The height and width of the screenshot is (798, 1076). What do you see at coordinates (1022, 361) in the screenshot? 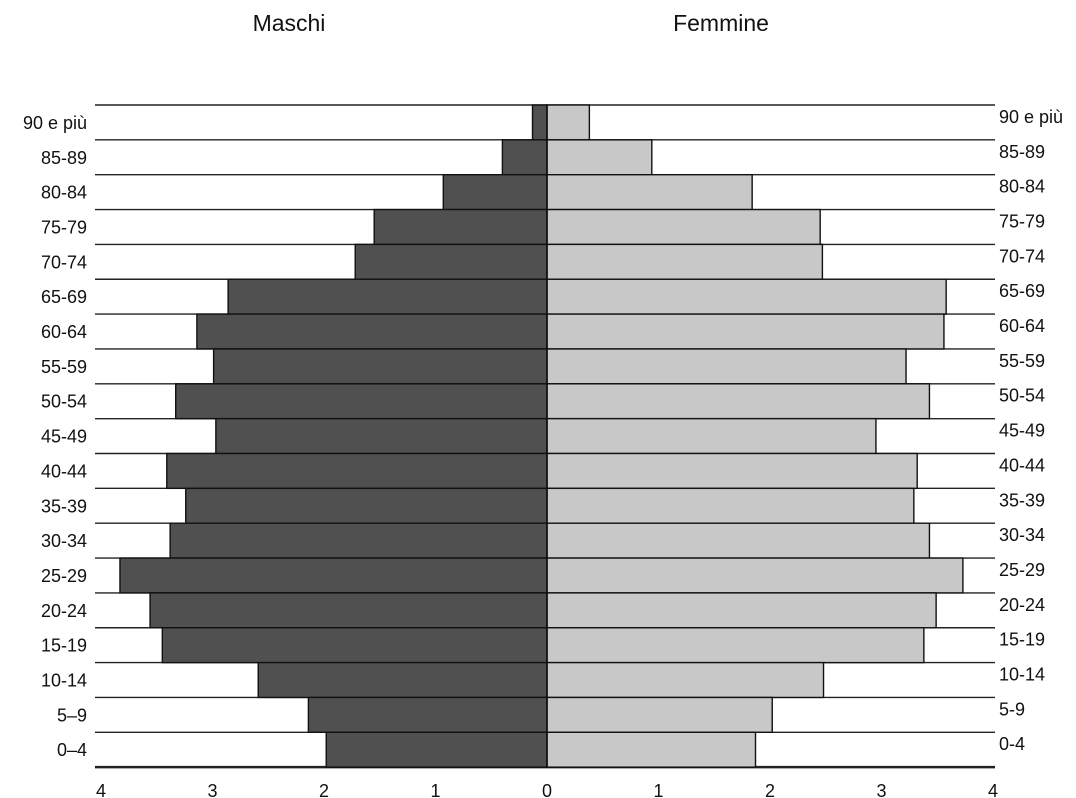
I see `age-label-right: 55-59` at bounding box center [1022, 361].